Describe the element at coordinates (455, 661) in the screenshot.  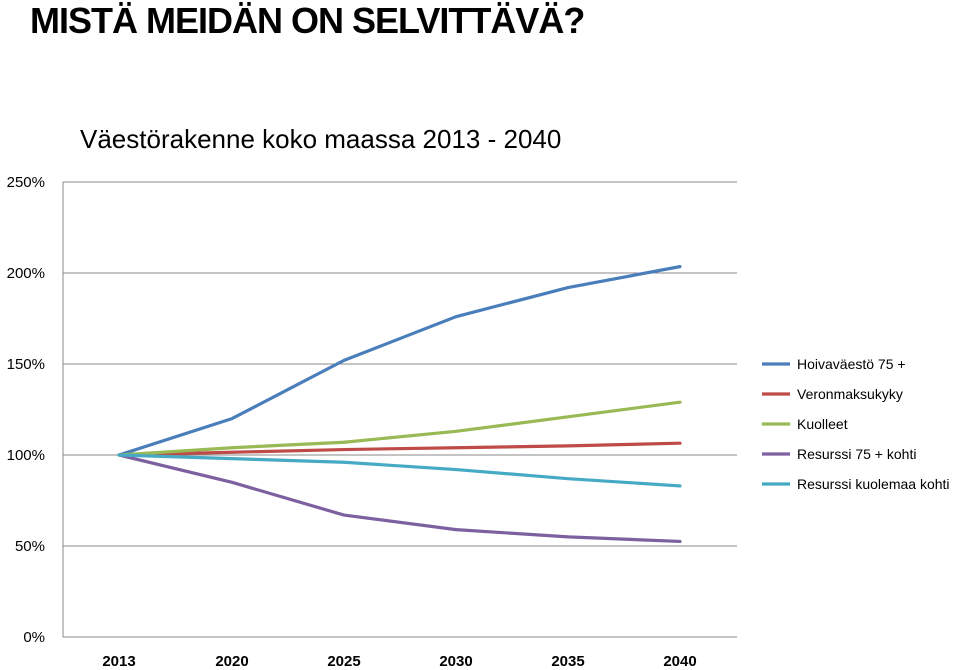
I see `x-tick-label: 2030` at that location.